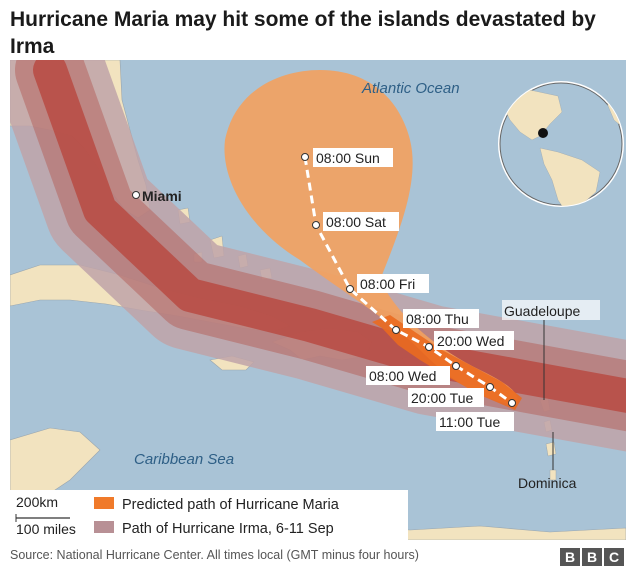 This screenshot has height=576, width=636. I want to click on label-wed-08: 08:00 Wed, so click(402, 376).